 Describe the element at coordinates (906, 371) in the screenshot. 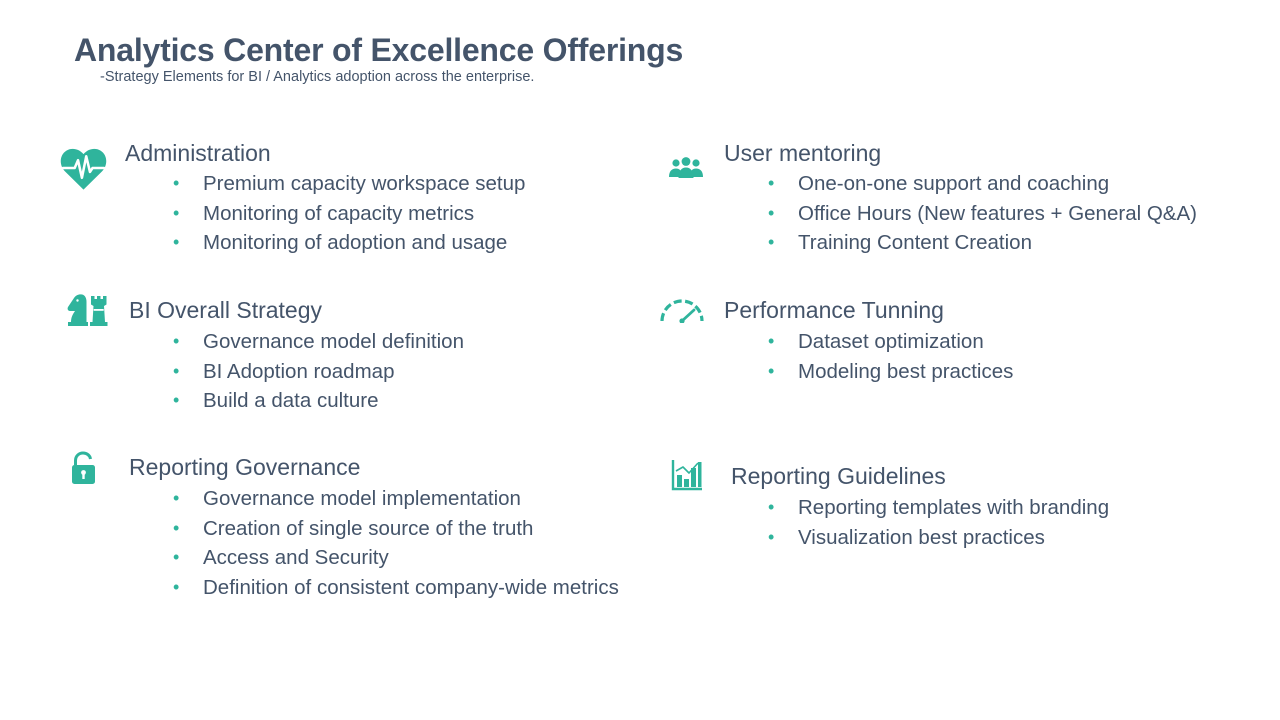

I see `bullet-text: Modeling best practices` at that location.